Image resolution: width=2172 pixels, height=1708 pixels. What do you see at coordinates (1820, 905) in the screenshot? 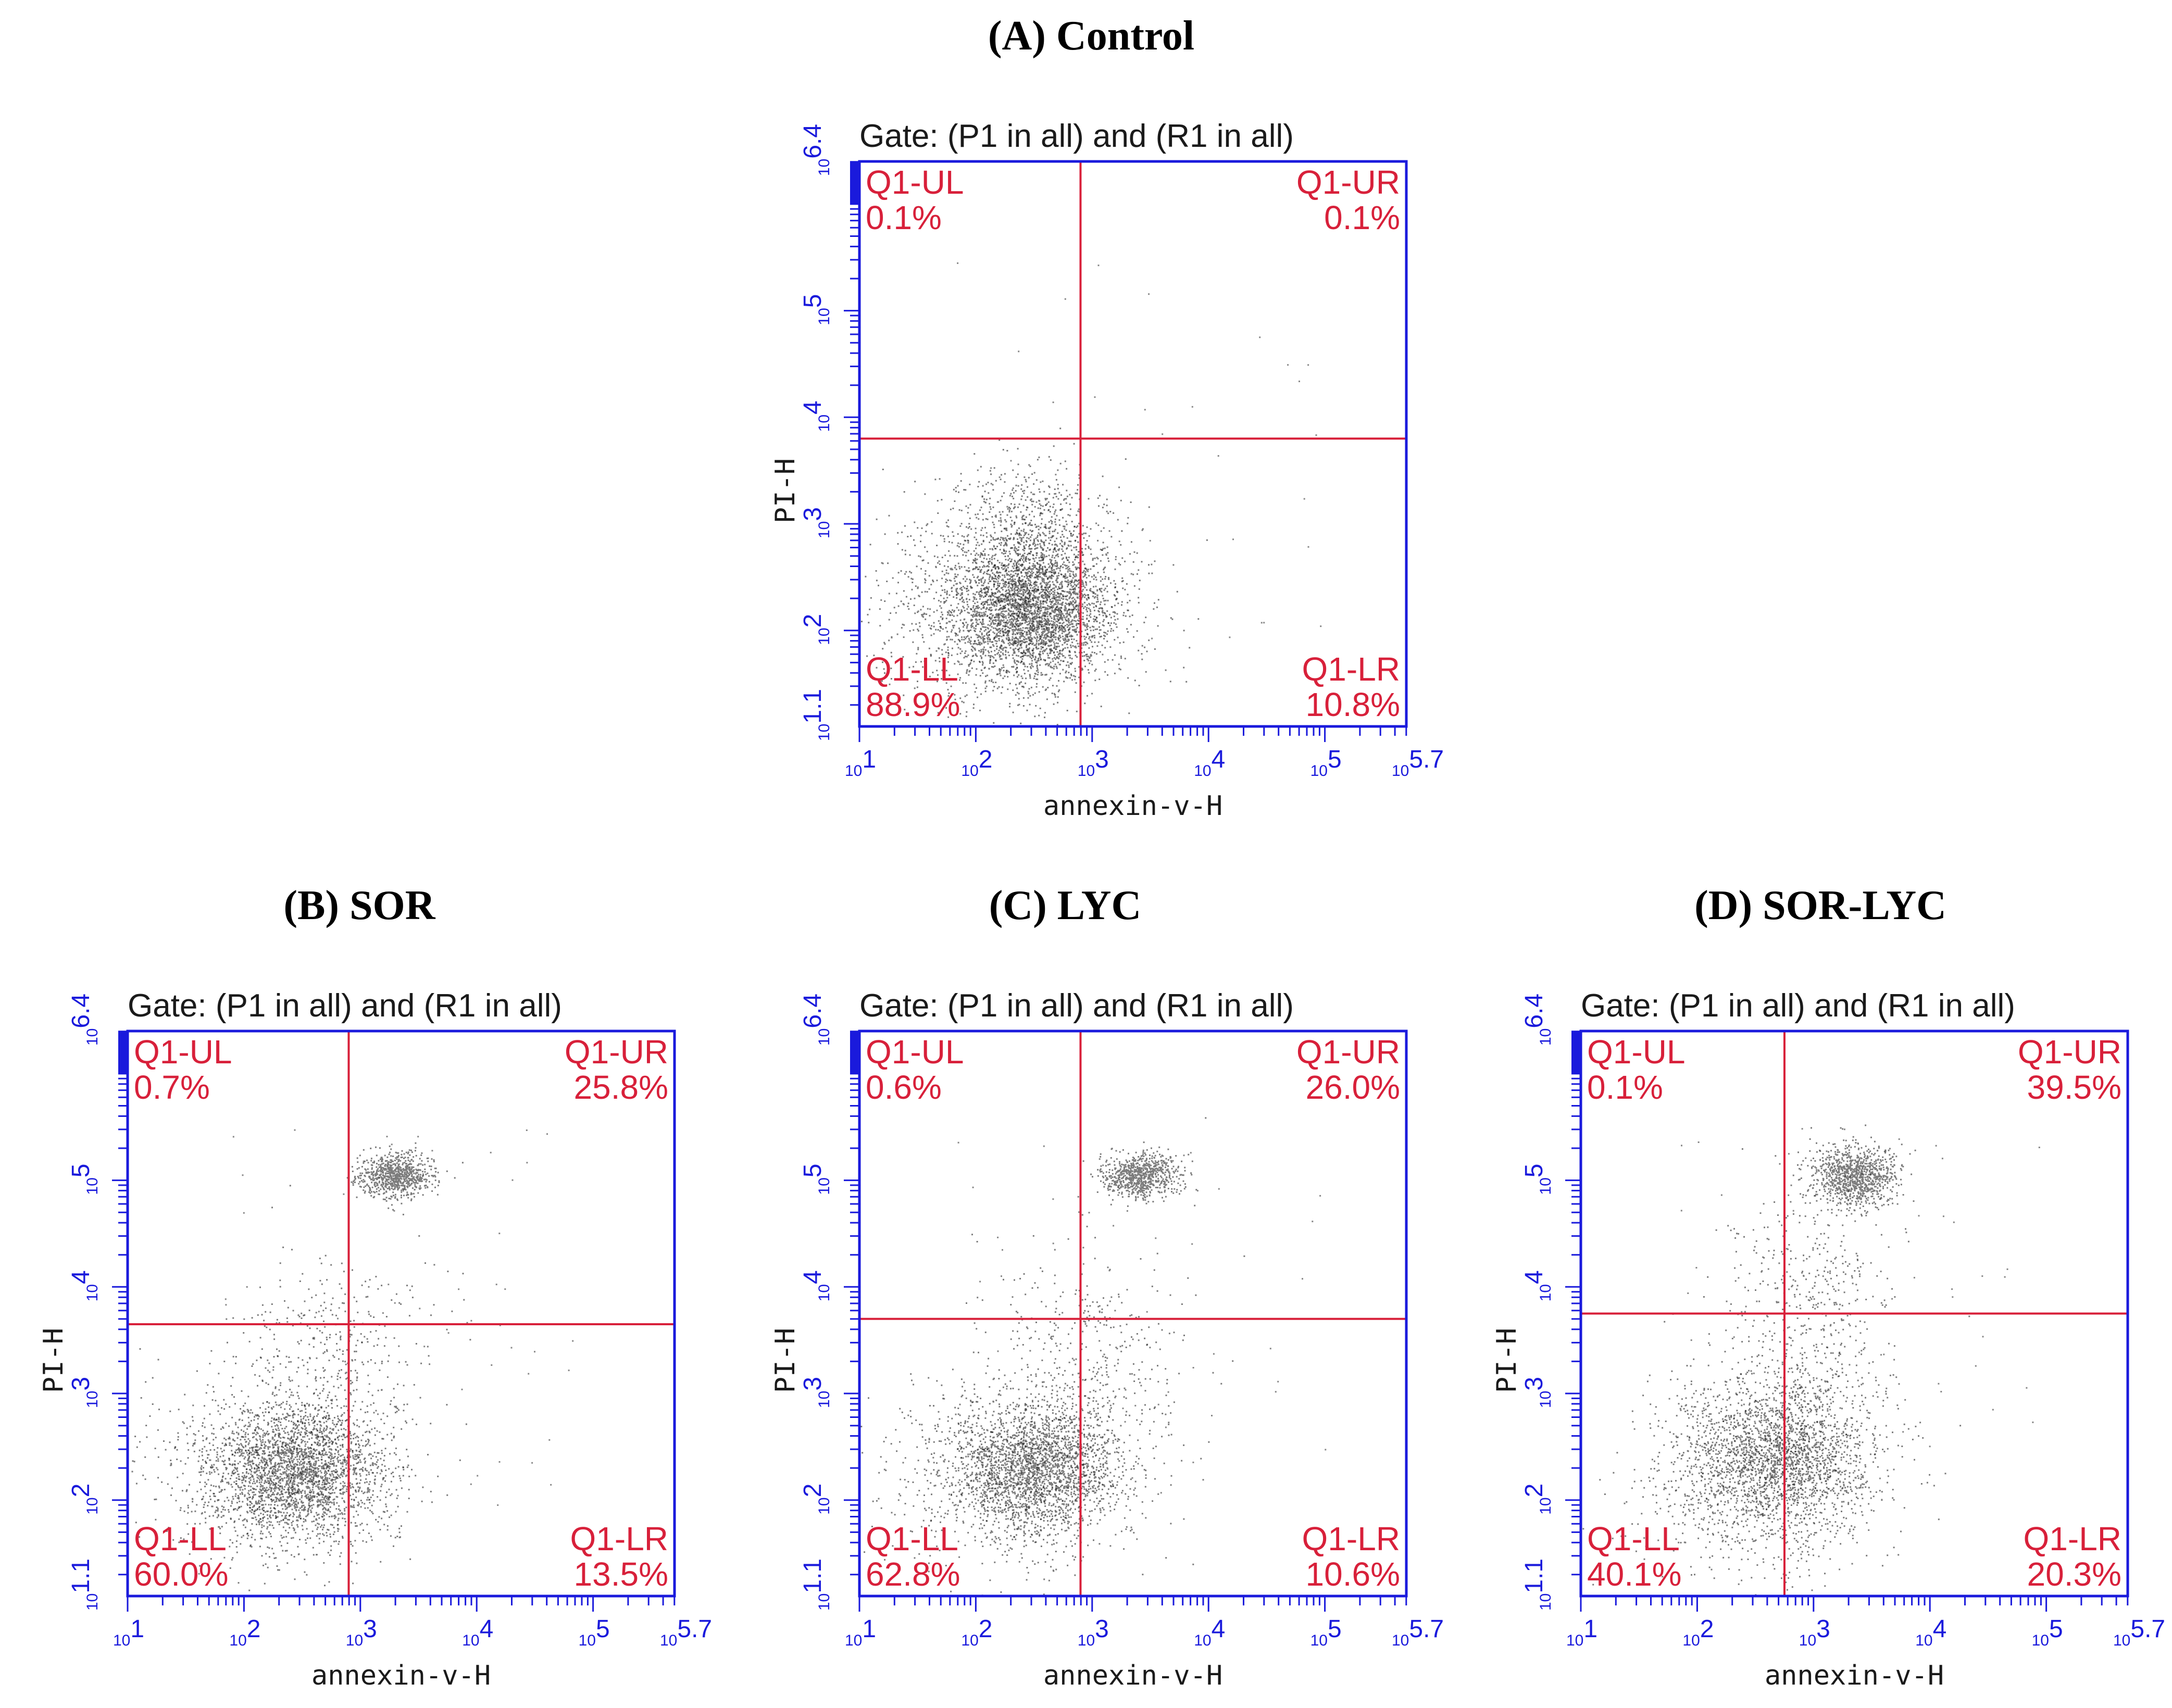
I see `panel-title: (D) SOR-LYC` at bounding box center [1820, 905].